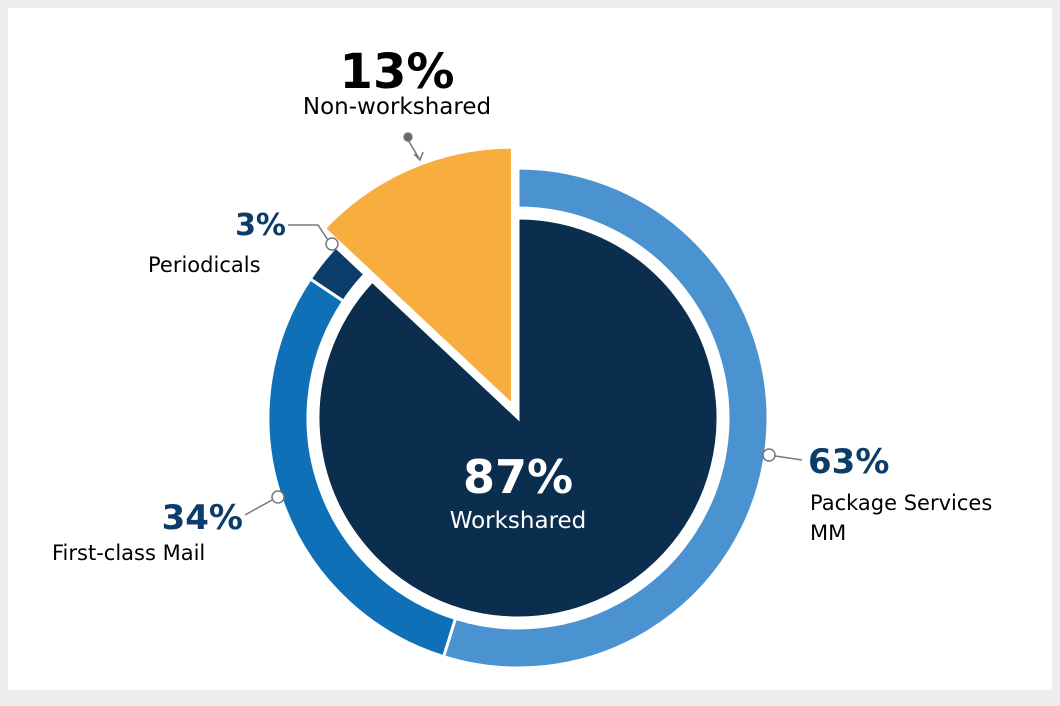 This screenshot has height=706, width=1060. Describe the element at coordinates (849, 462) in the screenshot. I see `value-label: 63%` at that location.